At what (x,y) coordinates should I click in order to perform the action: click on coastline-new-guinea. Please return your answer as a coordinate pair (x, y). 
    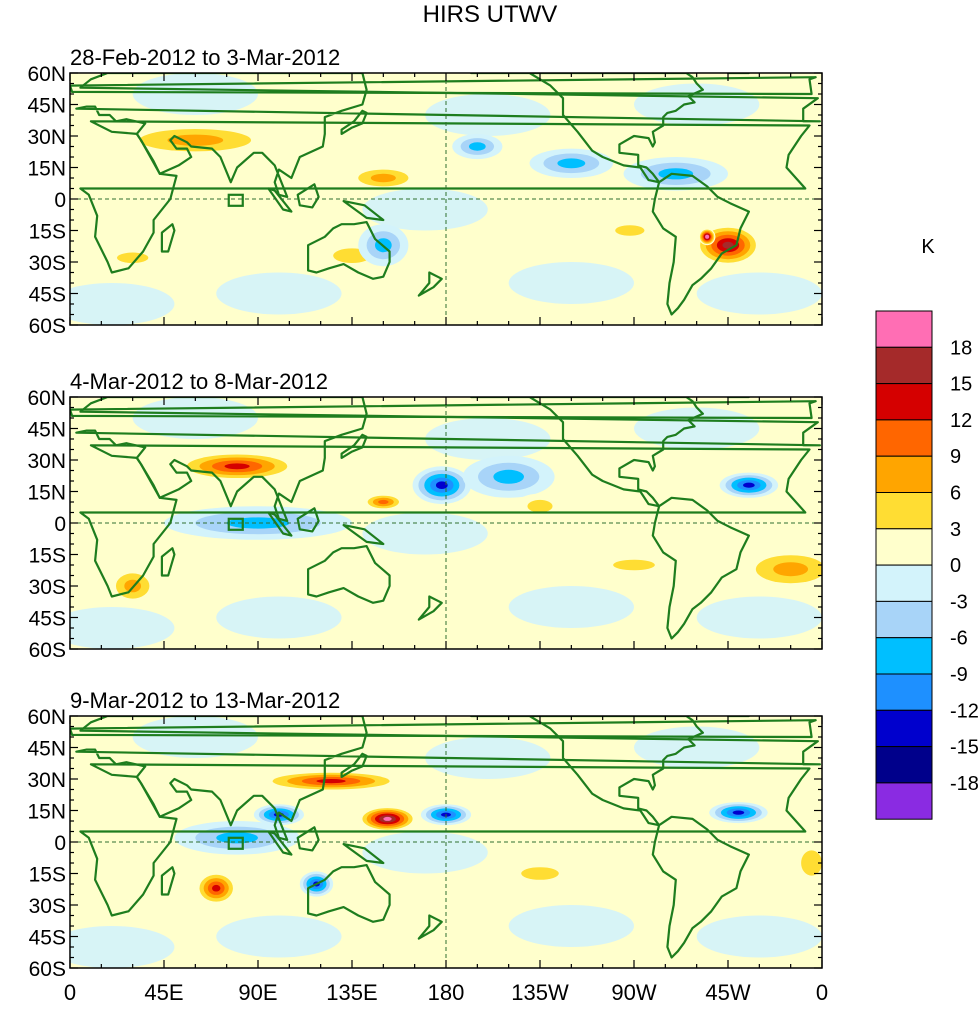
    Looking at the image, I should click on (363, 535).